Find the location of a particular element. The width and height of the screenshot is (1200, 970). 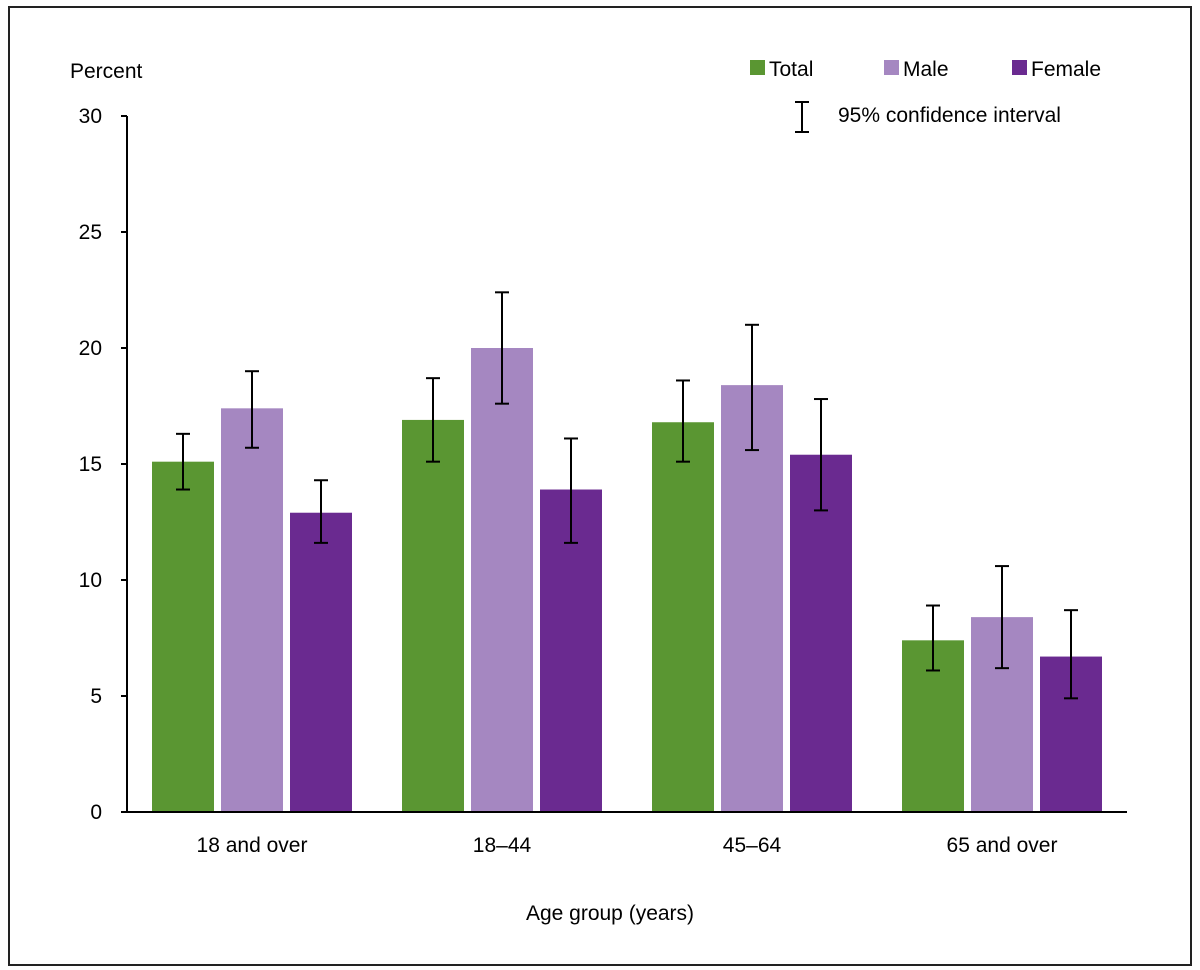

x-axis: 18 and over 18–44 45–64 65 and over is located at coordinates (627, 834).